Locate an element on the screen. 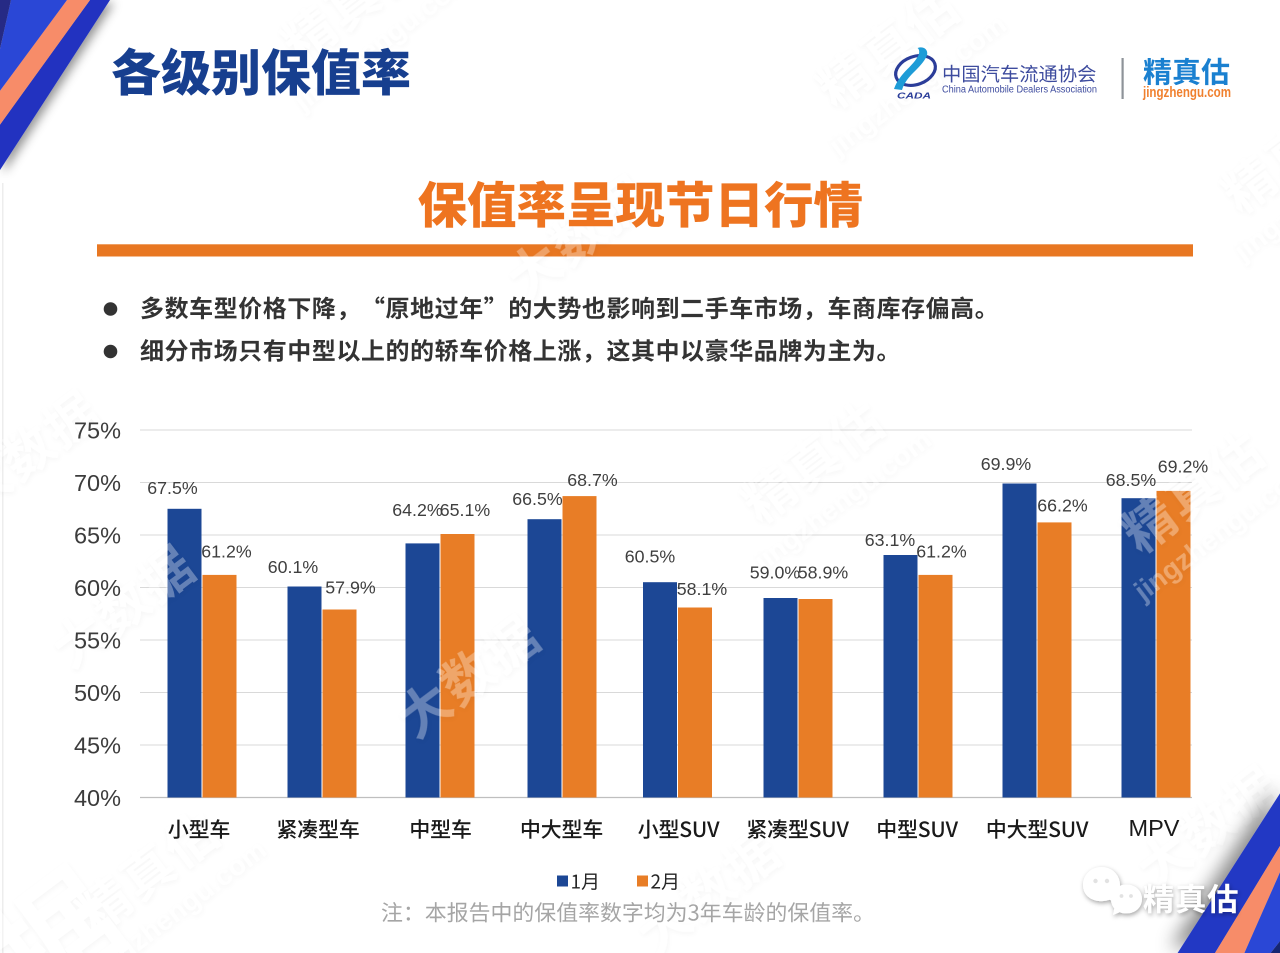 This screenshot has width=1280, height=953. svg-text: 67.5% is located at coordinates (172, 488).